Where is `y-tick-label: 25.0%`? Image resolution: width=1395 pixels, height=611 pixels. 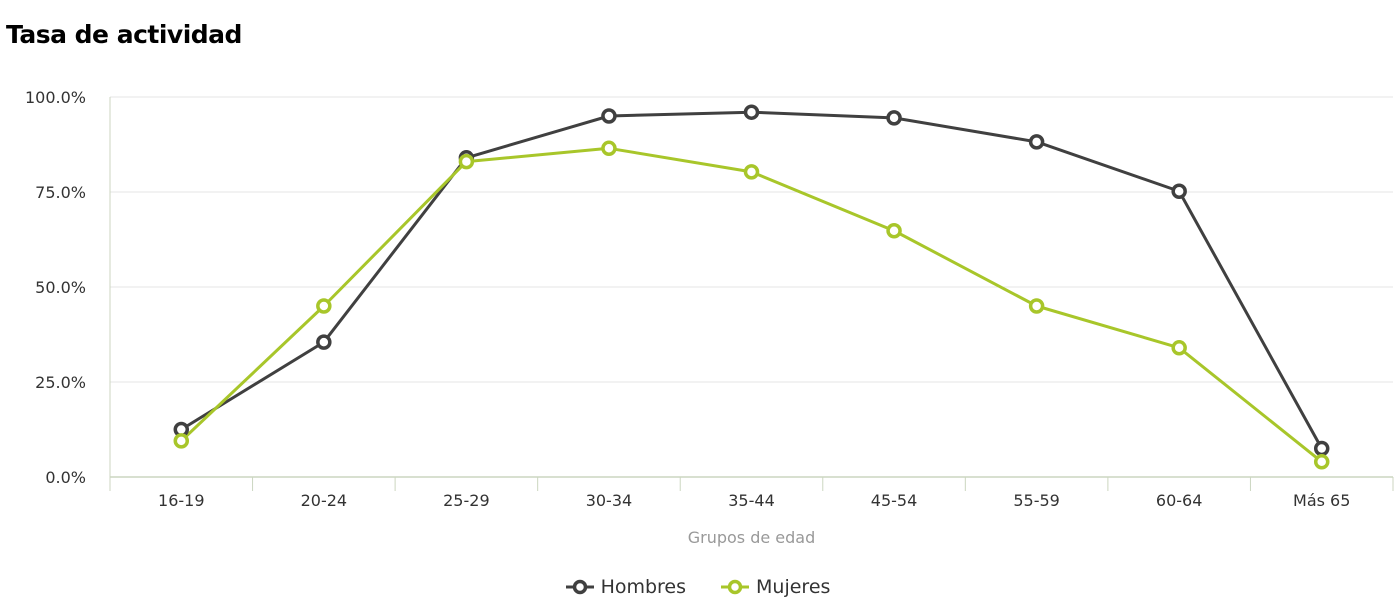
y-tick-label: 25.0% is located at coordinates (60, 382).